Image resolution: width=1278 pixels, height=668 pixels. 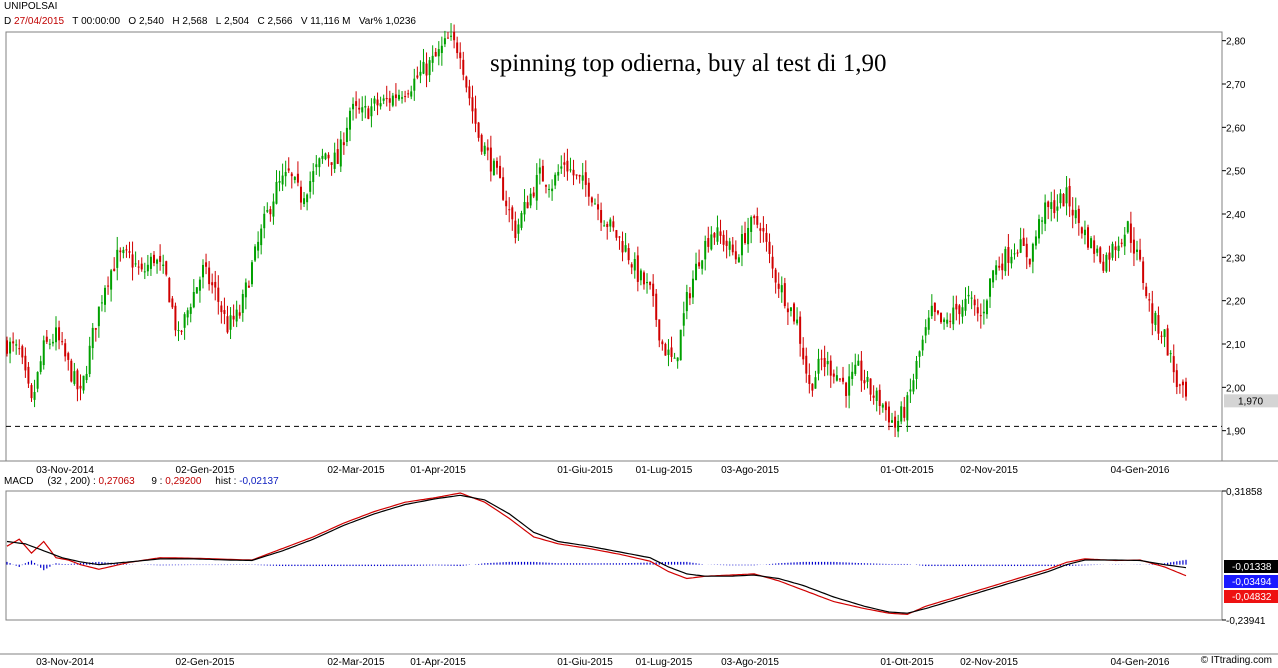 I want to click on macd-name: MACD, so click(x=19, y=481).